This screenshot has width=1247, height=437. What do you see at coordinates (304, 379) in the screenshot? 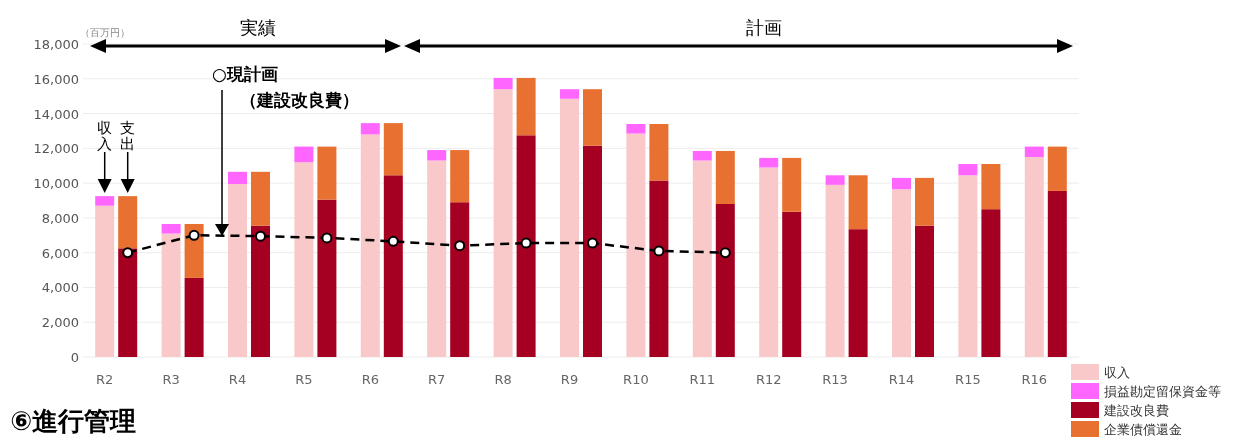
I see `x-tick-label: R5` at bounding box center [304, 379].